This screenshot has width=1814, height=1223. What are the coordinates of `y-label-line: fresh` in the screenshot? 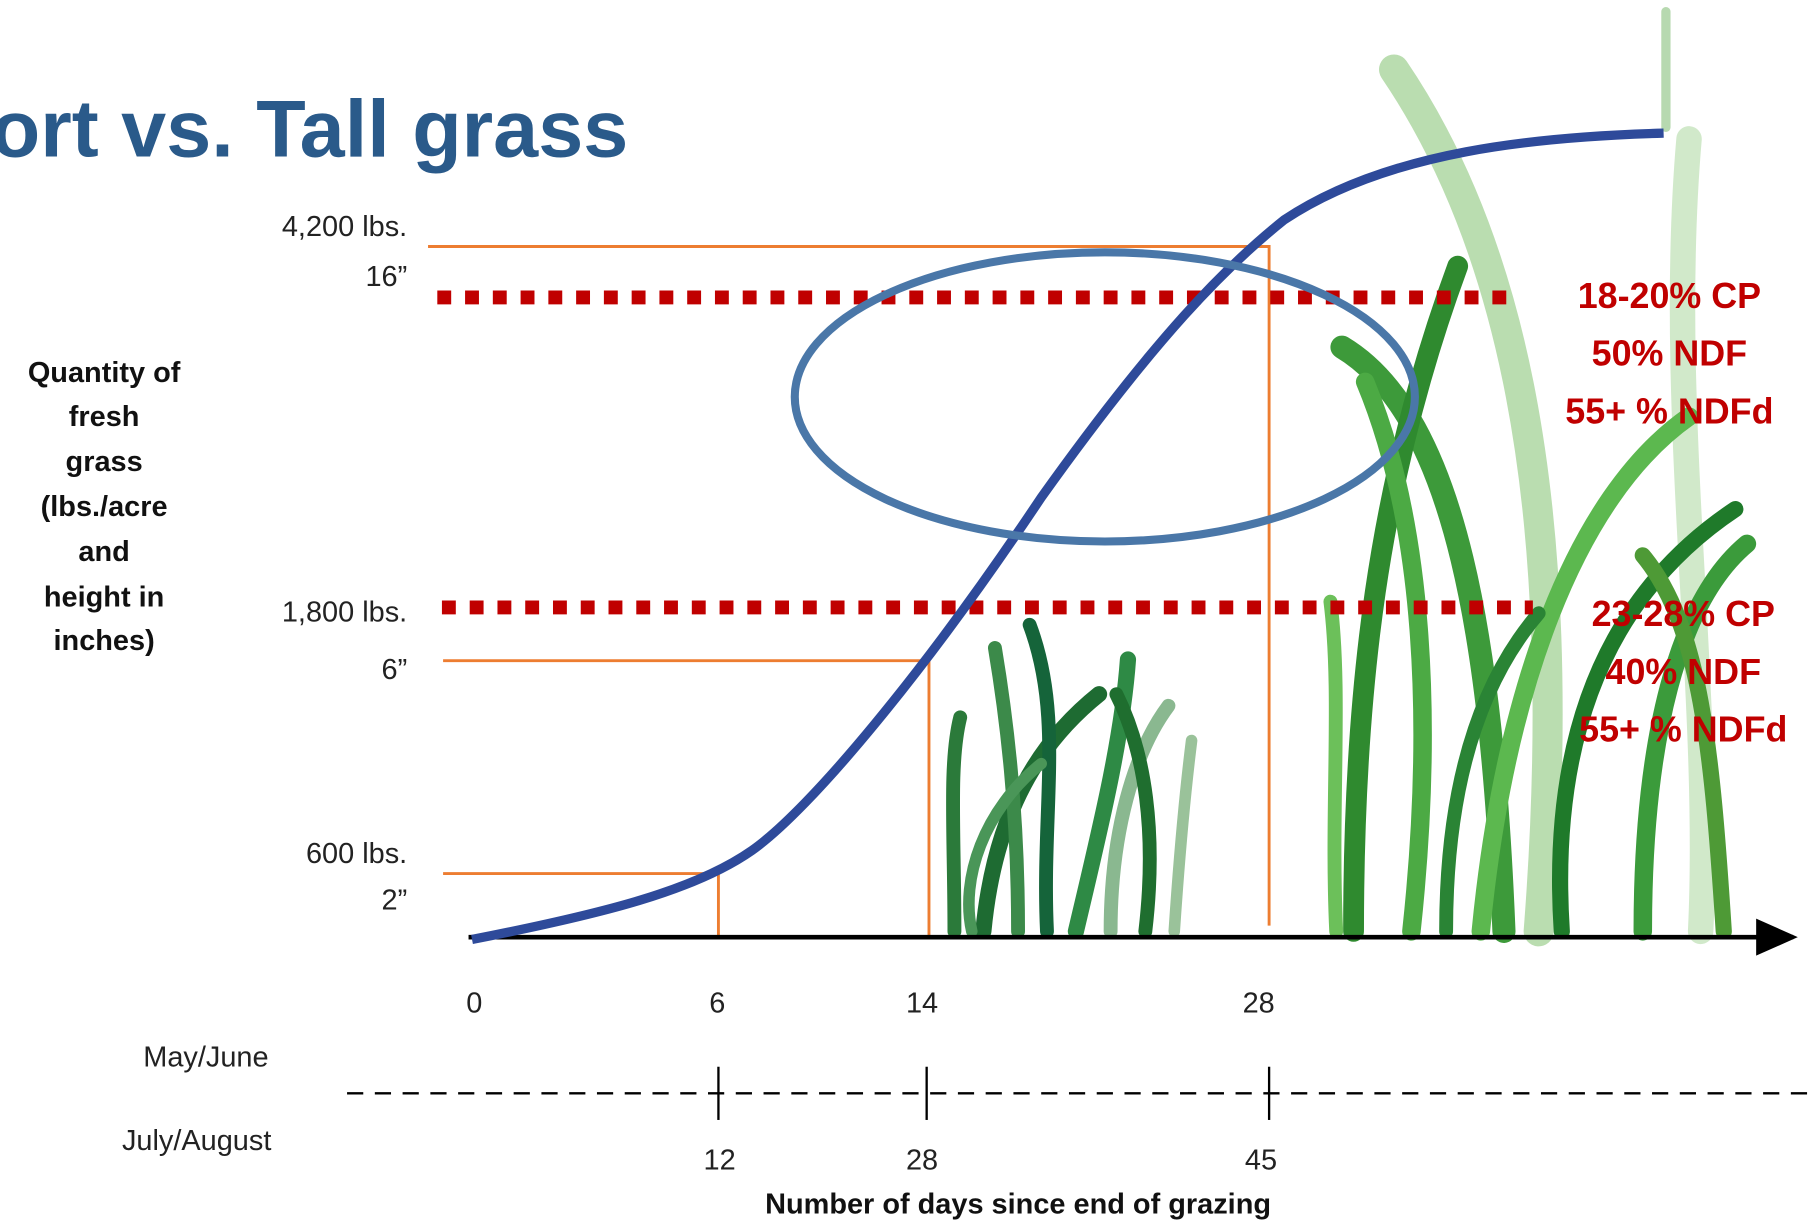 It's located at (104, 417).